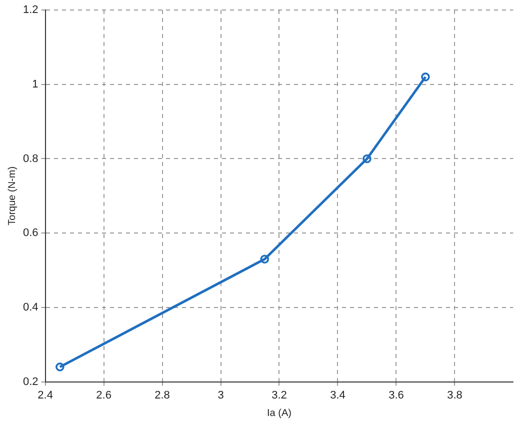 Image resolution: width=519 pixels, height=423 pixels. I want to click on y-axis-title: Torque (N-m), so click(12, 196).